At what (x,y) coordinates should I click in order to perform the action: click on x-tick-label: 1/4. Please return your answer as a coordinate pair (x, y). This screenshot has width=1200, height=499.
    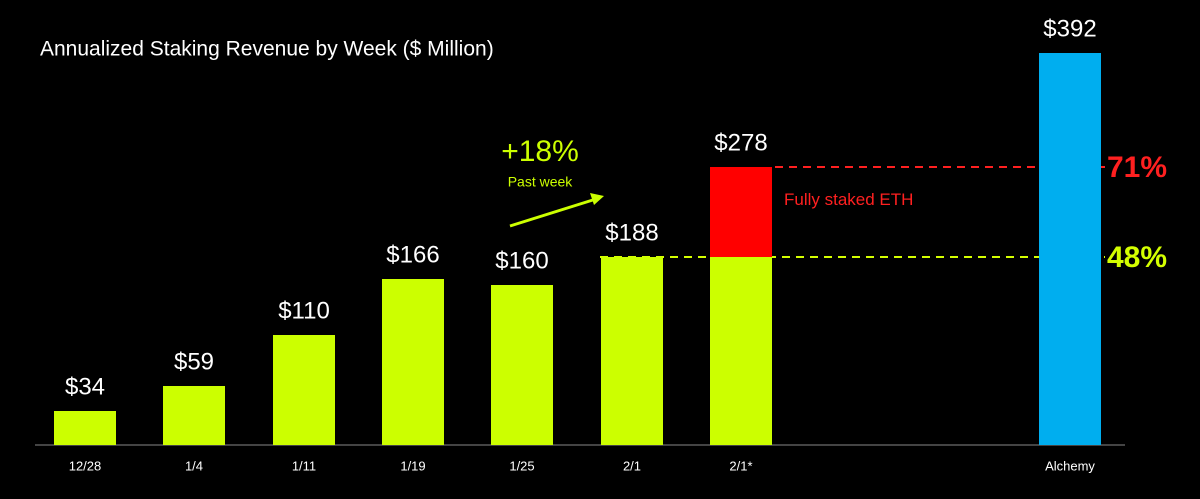
    Looking at the image, I should click on (194, 465).